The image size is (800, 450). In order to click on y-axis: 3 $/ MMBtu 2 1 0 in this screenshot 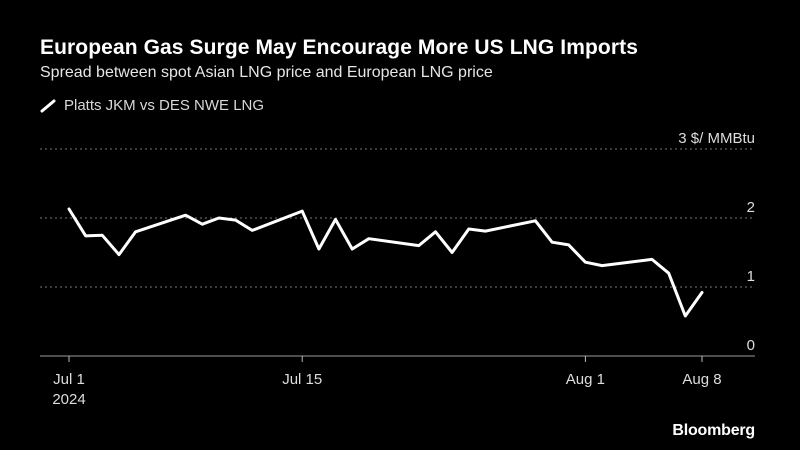, I will do `click(716, 242)`.